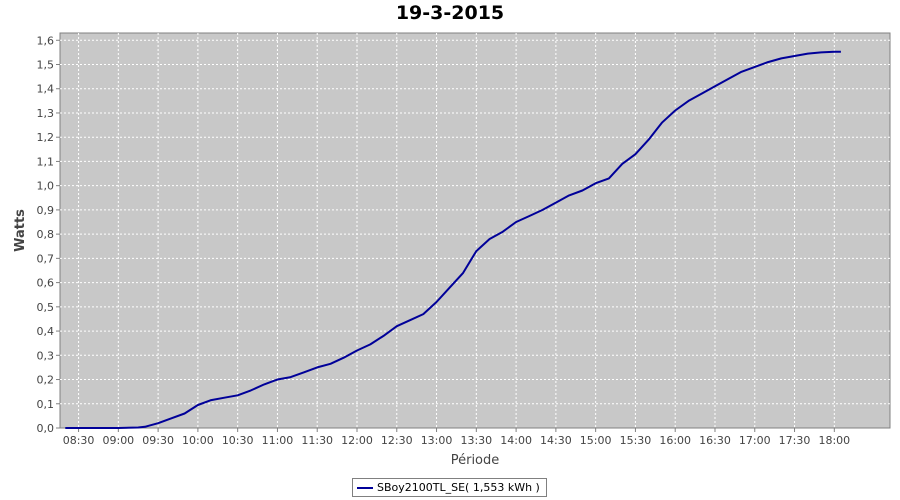 This screenshot has height=500, width=900. I want to click on chart-title: 19-3-2015, so click(450, 13).